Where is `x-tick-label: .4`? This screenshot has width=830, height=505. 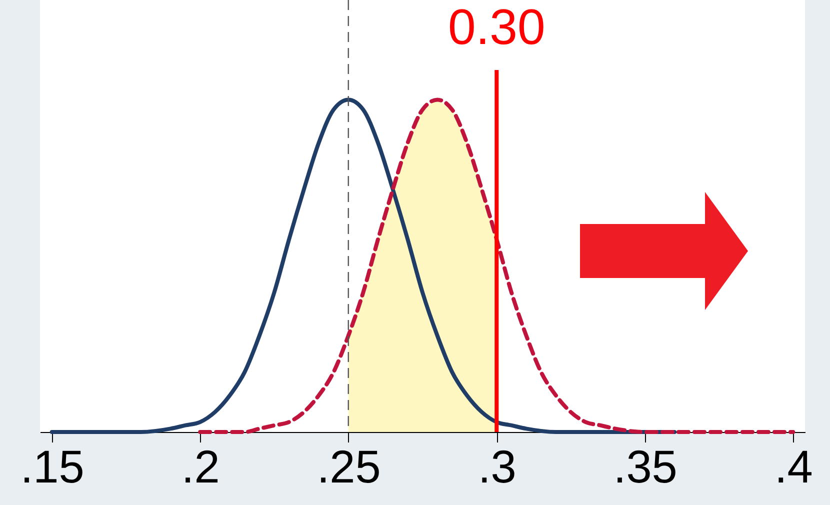 x-tick-label: .4 is located at coordinates (793, 466).